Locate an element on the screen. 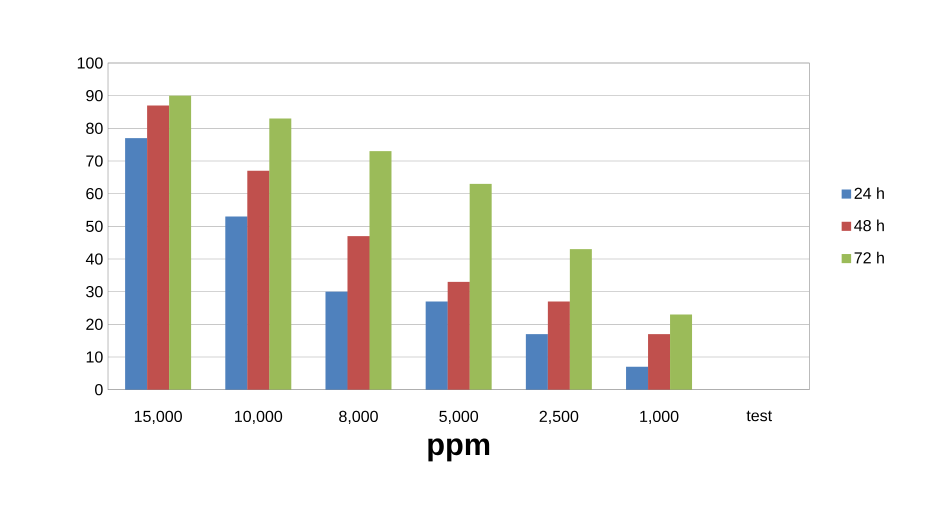 The width and height of the screenshot is (934, 509). x-tick-label: 10,000 is located at coordinates (258, 417).